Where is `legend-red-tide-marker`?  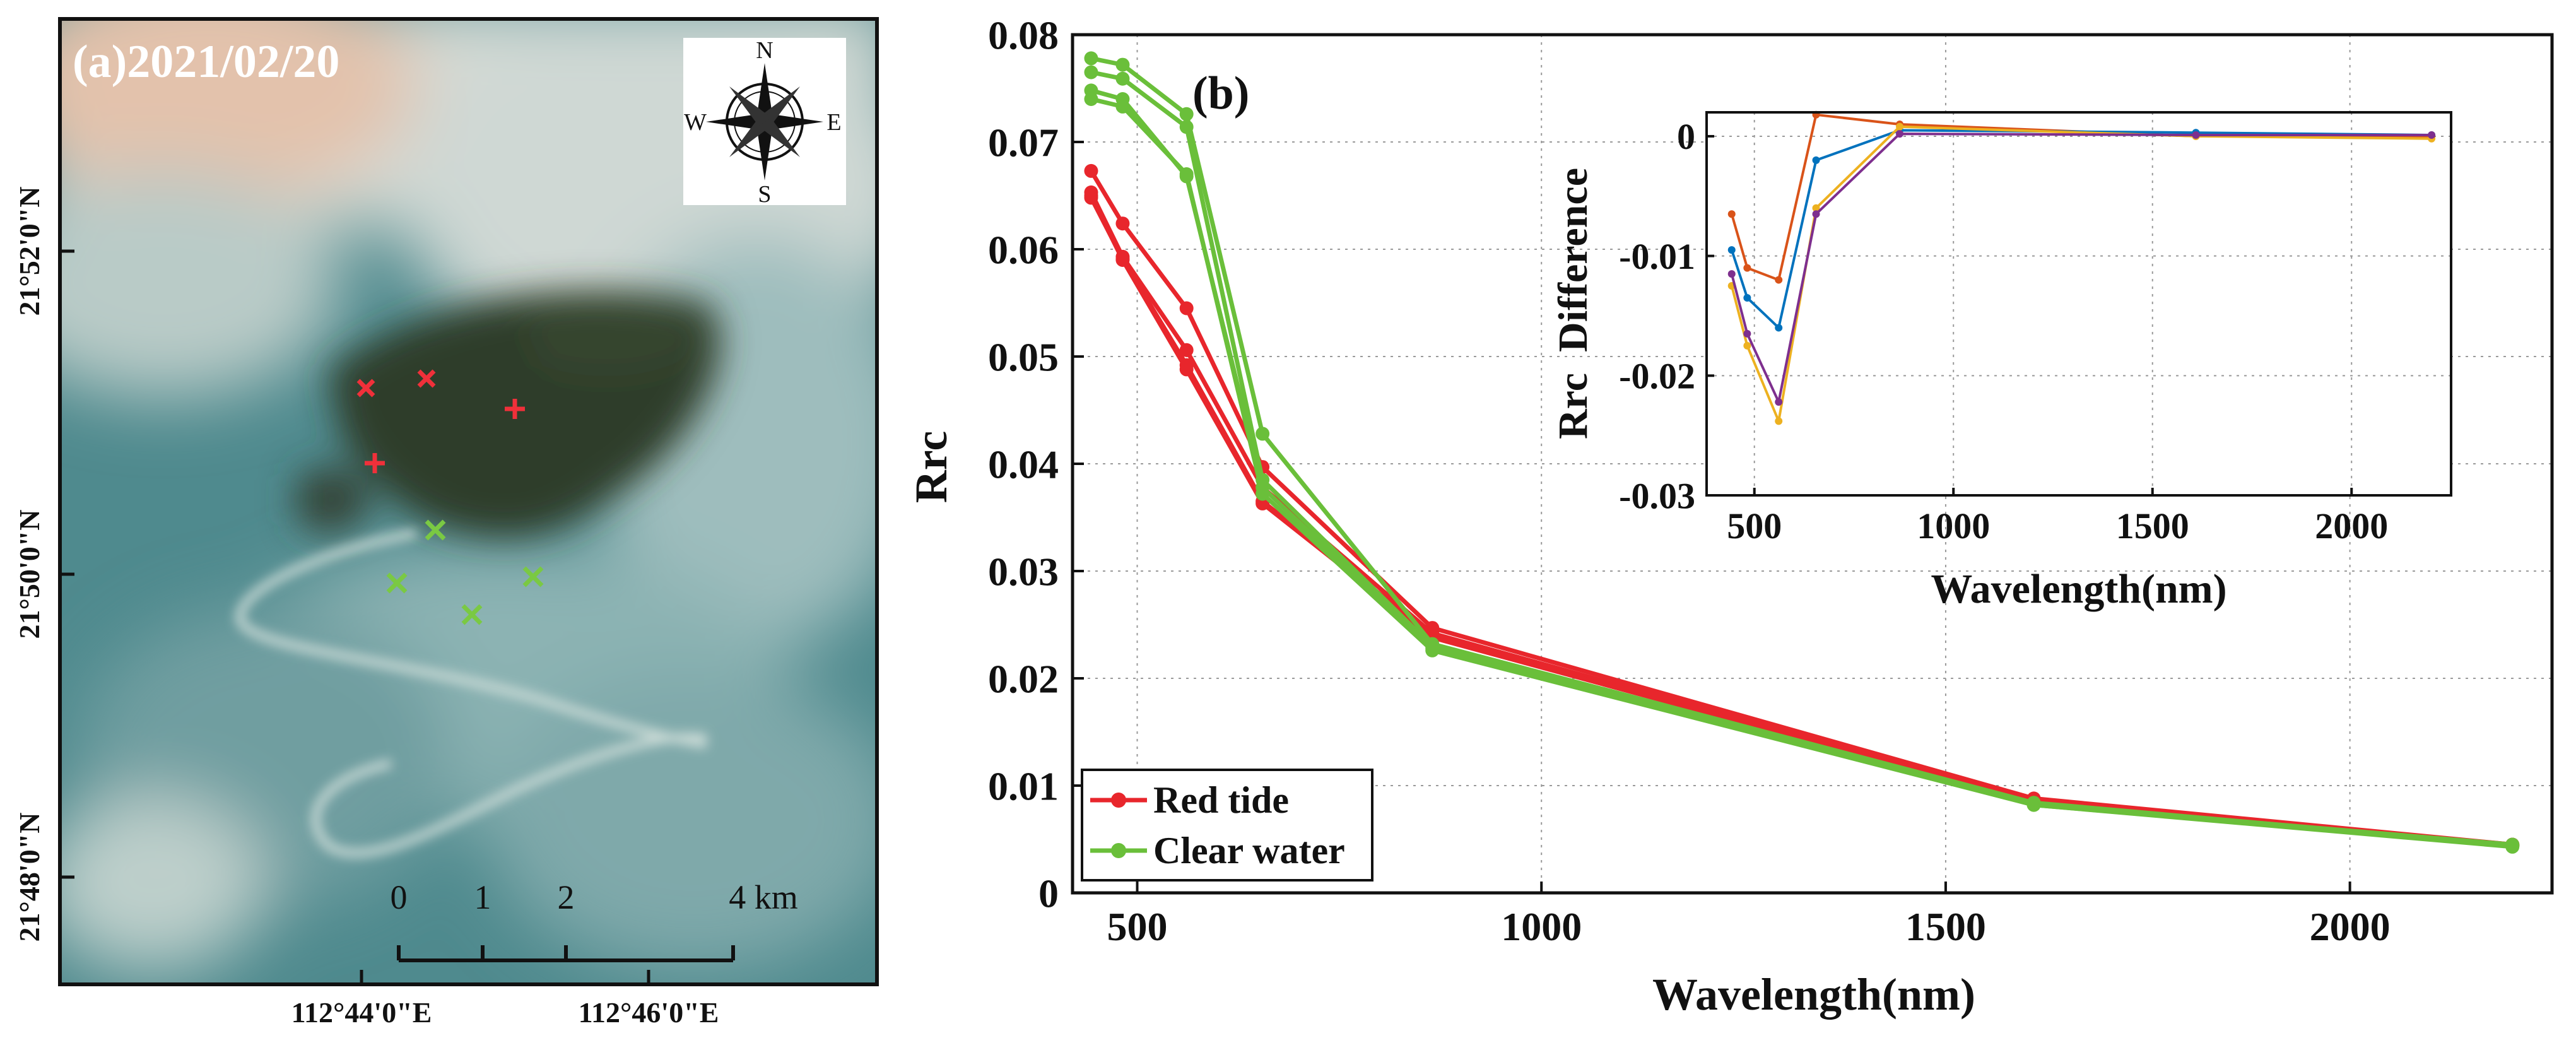
legend-red-tide-marker is located at coordinates (1118, 801).